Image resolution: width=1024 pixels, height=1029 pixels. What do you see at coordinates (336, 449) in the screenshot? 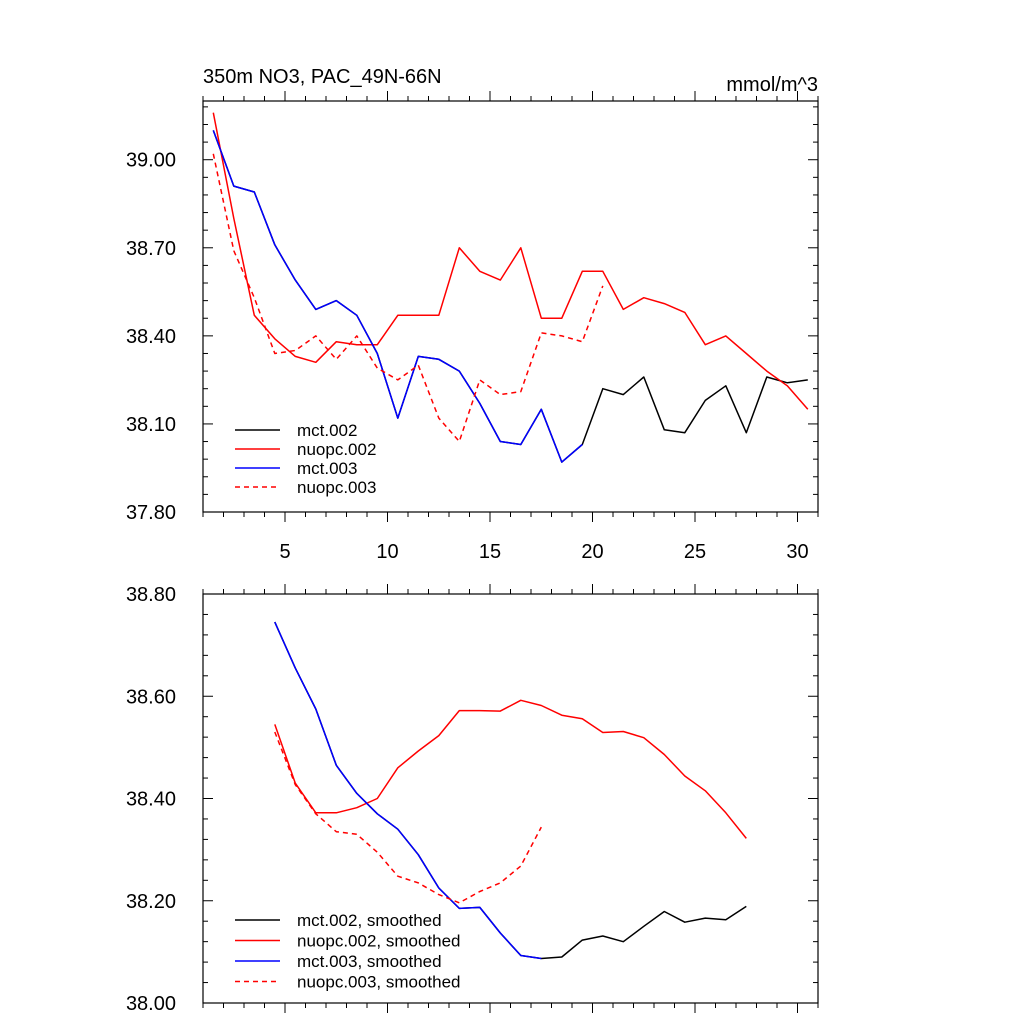
I see `legend-label: nuopc.002` at bounding box center [336, 449].